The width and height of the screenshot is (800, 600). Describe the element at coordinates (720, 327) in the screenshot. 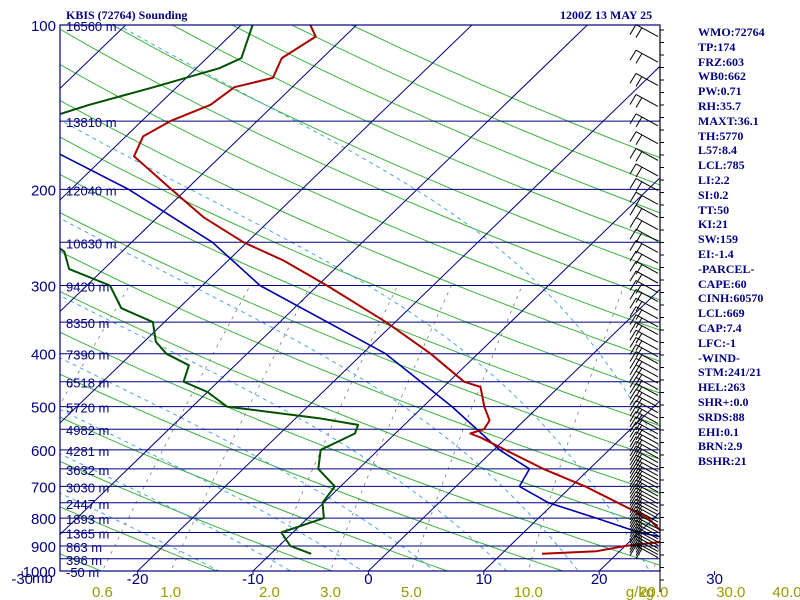

I see `stat-item: CAP:7.4` at that location.